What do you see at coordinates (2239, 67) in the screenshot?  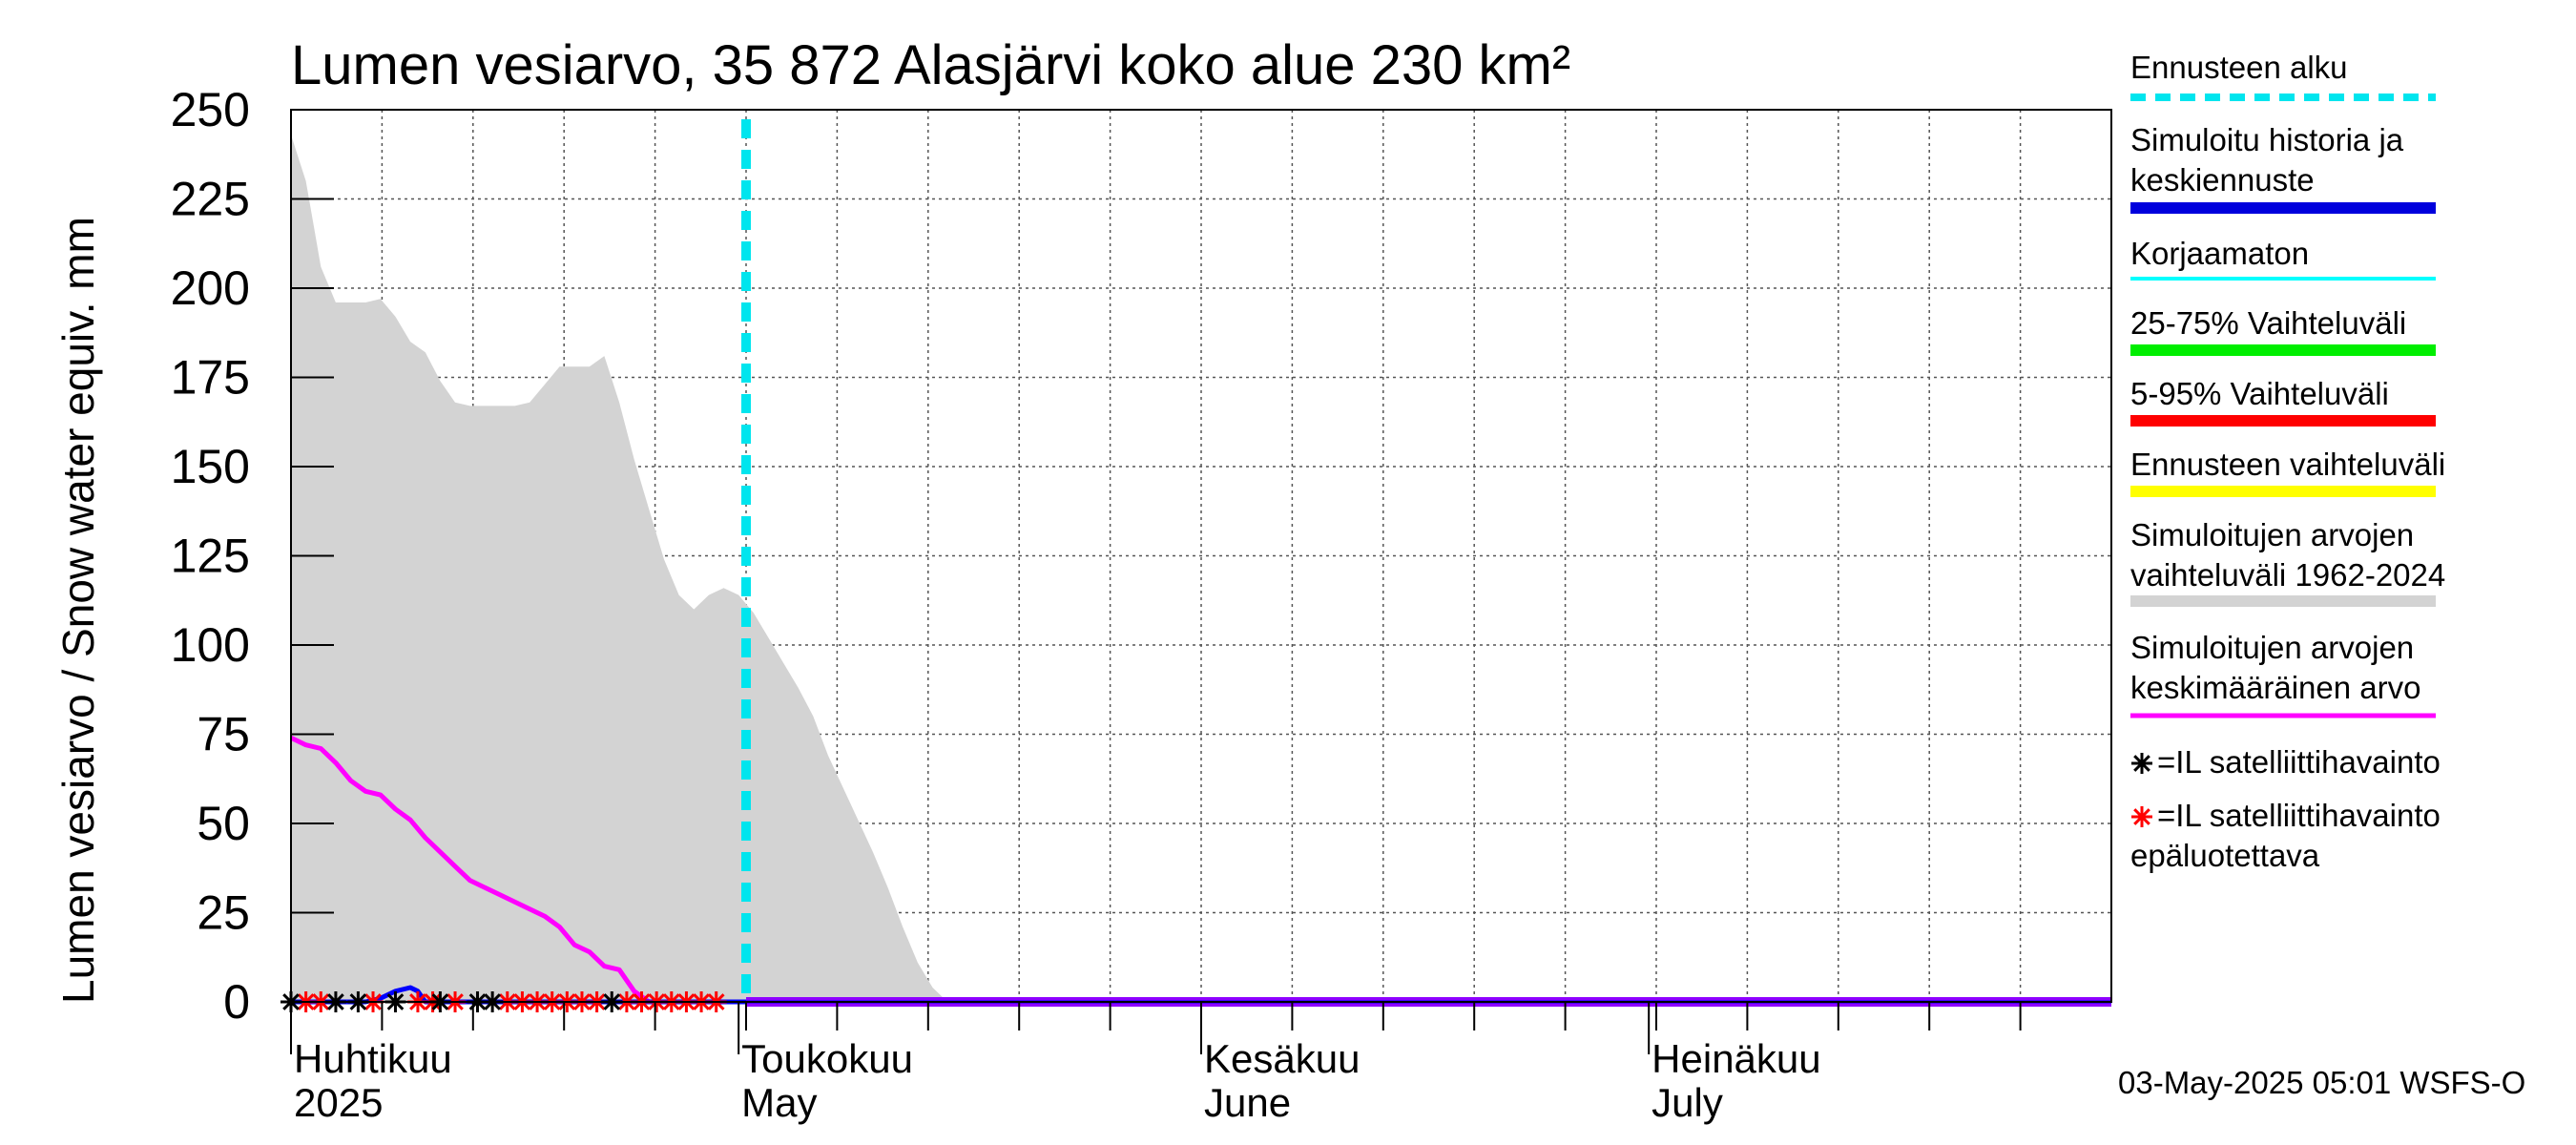 I see `legend-label: Ennusteen alku` at bounding box center [2239, 67].